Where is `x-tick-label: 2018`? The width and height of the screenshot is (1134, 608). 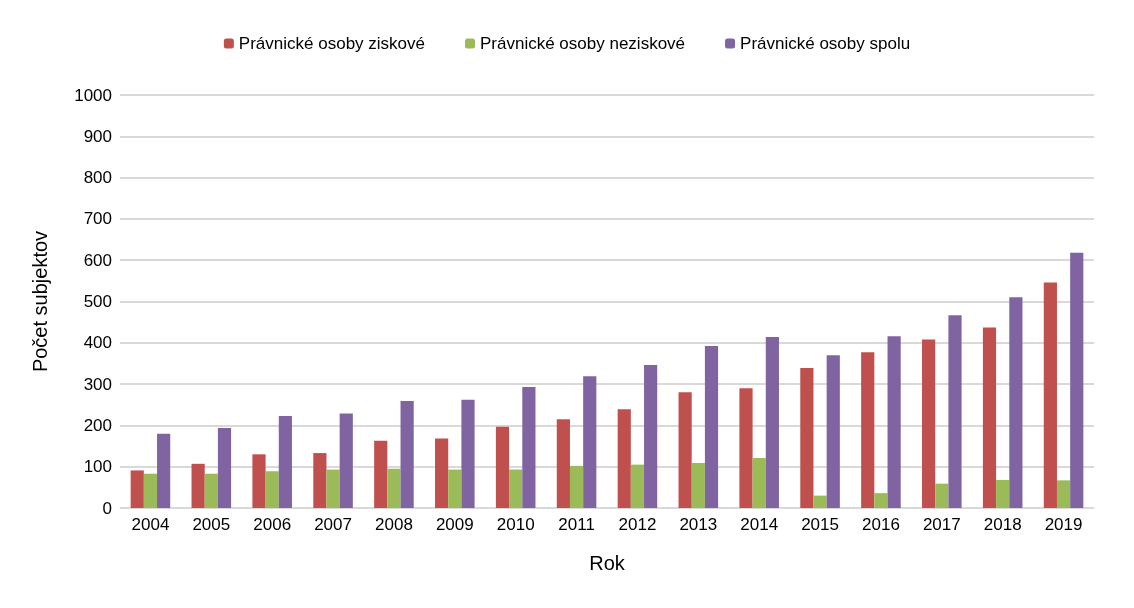
x-tick-label: 2018 is located at coordinates (1002, 524).